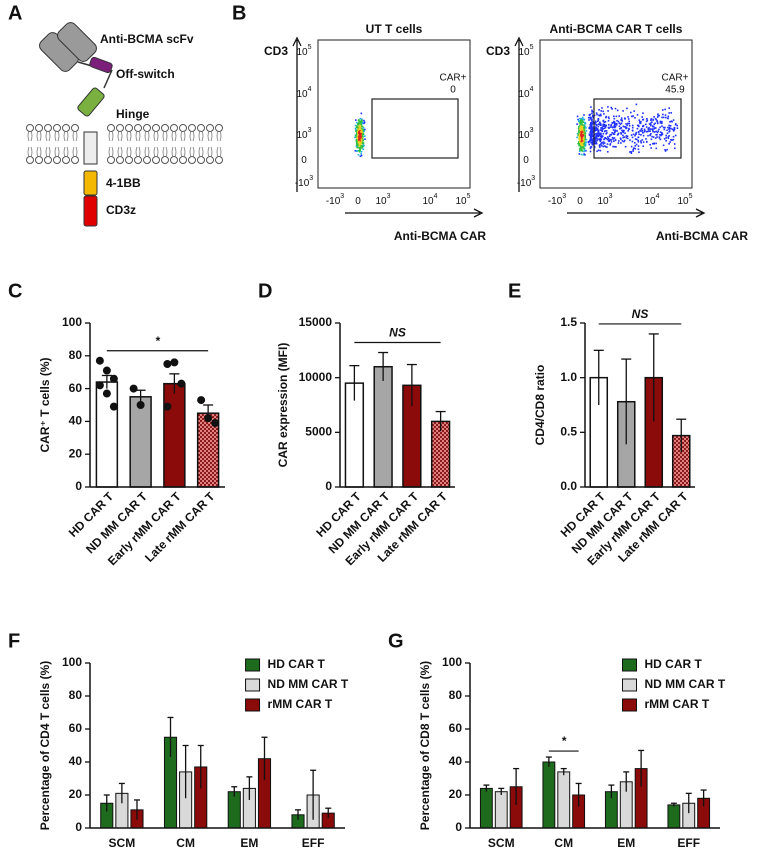 The height and width of the screenshot is (850, 766). Describe the element at coordinates (685, 684) in the screenshot. I see `legend-label: ND MM CAR T` at that location.